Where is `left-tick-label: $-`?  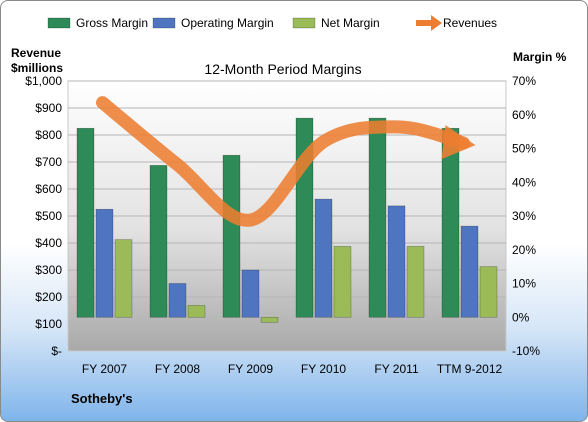
left-tick-label: $- is located at coordinates (56, 351).